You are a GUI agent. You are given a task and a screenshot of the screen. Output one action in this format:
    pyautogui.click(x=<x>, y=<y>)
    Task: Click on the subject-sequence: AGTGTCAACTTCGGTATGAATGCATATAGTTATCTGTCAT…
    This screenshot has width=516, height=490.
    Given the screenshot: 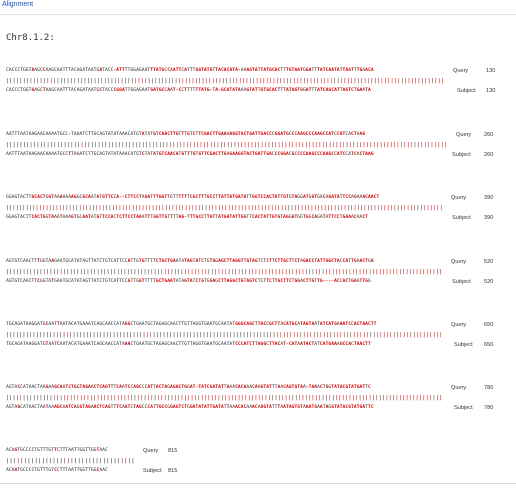 What is the action you would take?
    pyautogui.click(x=188, y=281)
    